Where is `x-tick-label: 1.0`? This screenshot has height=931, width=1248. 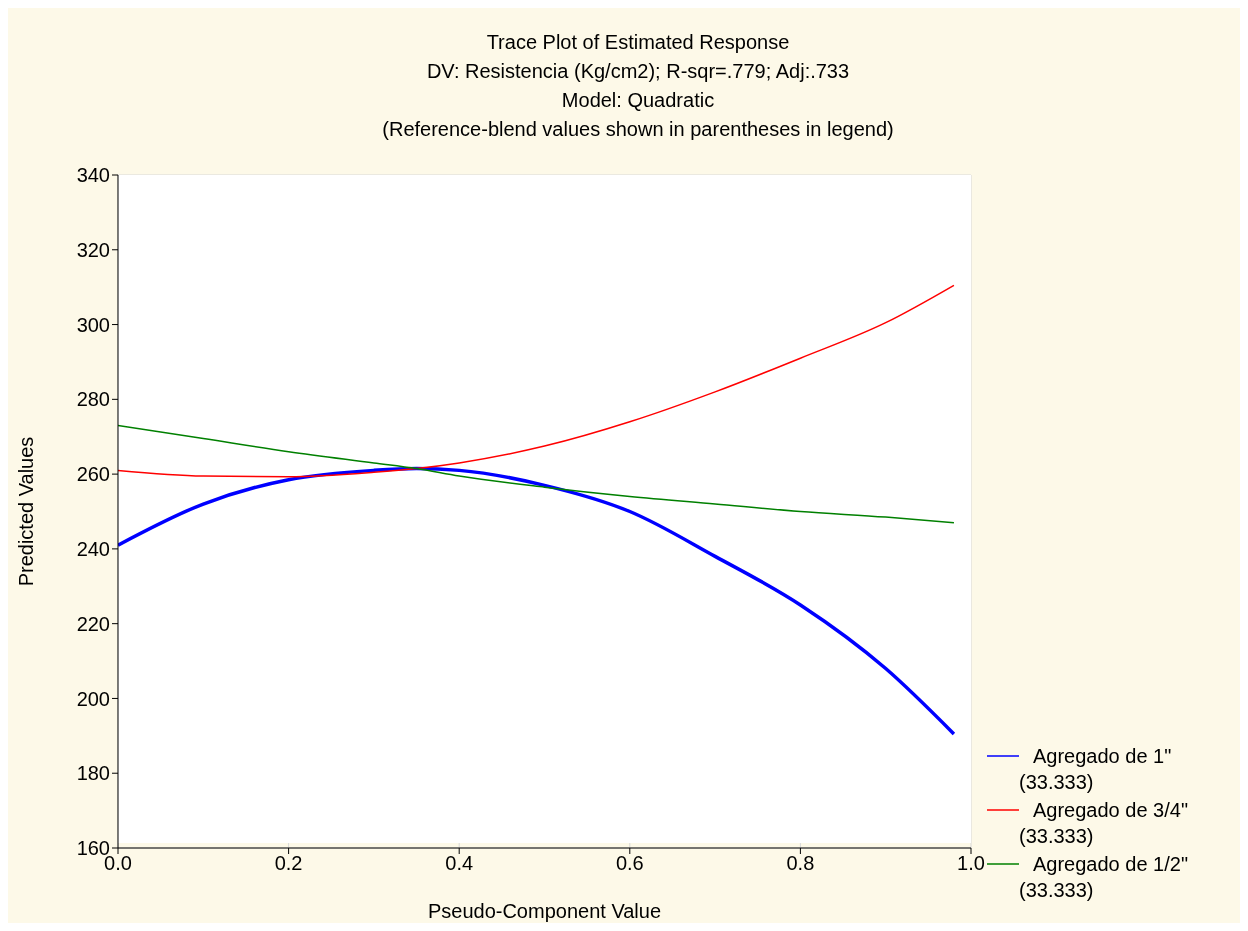 x-tick-label: 1.0 is located at coordinates (971, 863).